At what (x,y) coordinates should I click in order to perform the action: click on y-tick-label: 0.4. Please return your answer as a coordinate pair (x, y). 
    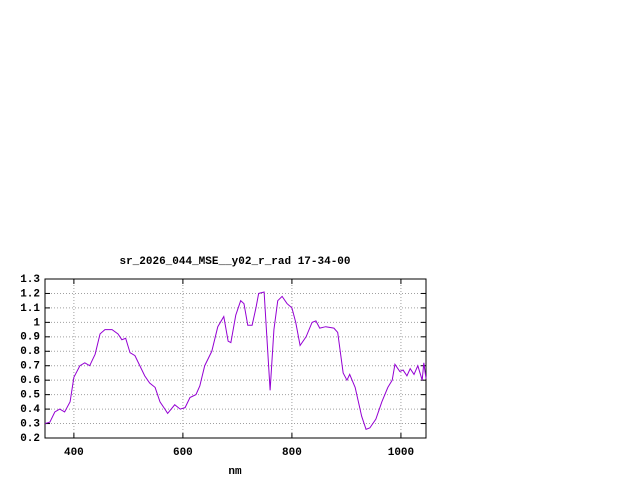
    Looking at the image, I should click on (30, 410).